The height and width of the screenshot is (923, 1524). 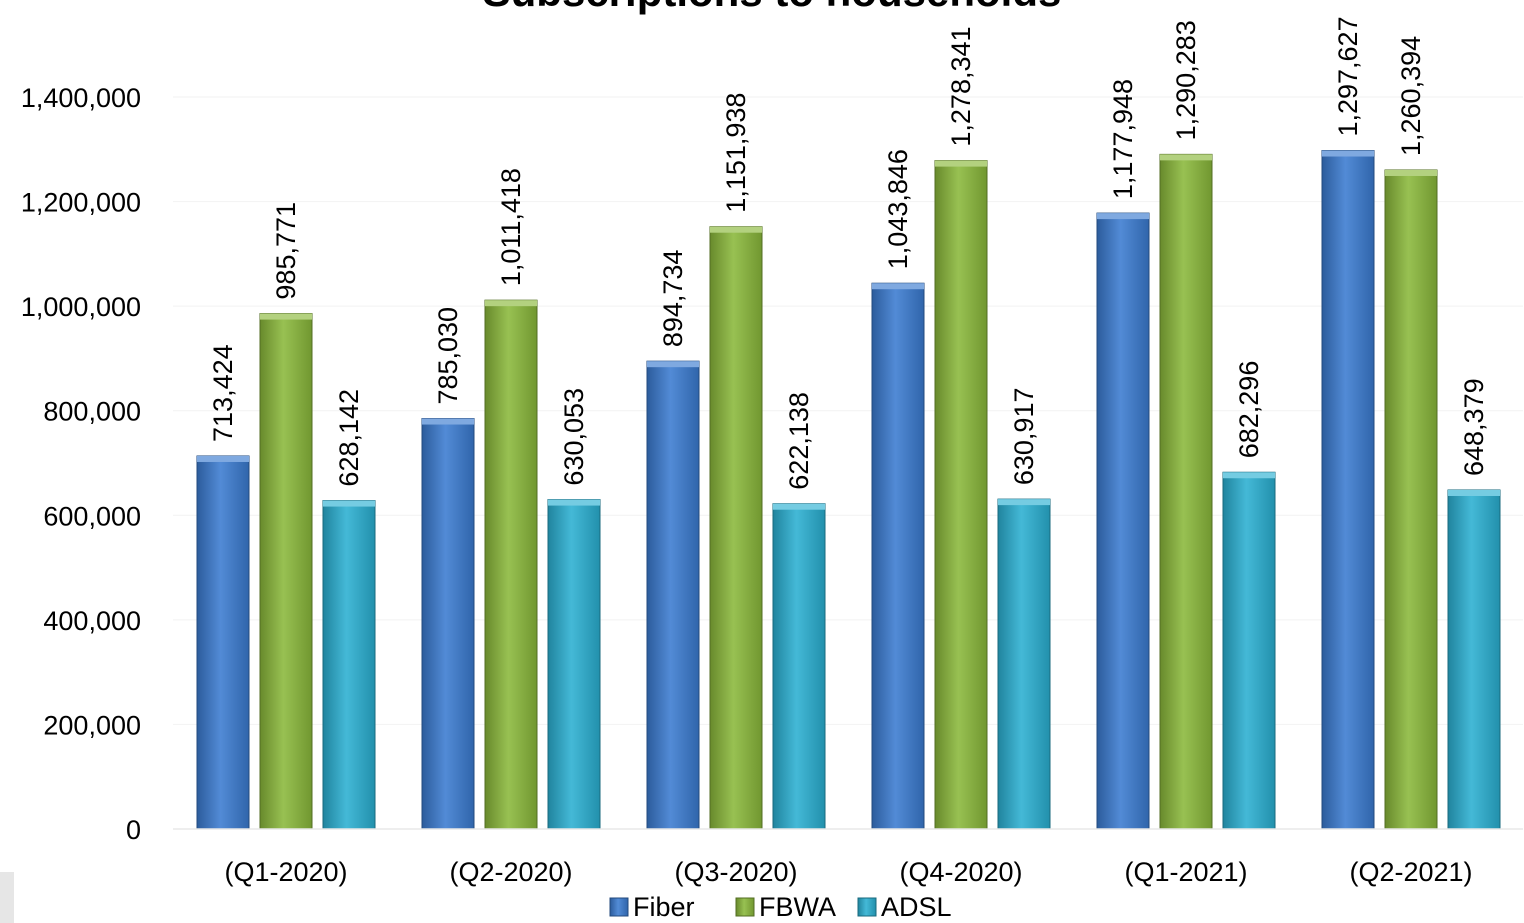 I want to click on x-tick-label: (Q1-2021), so click(x=1185, y=872).